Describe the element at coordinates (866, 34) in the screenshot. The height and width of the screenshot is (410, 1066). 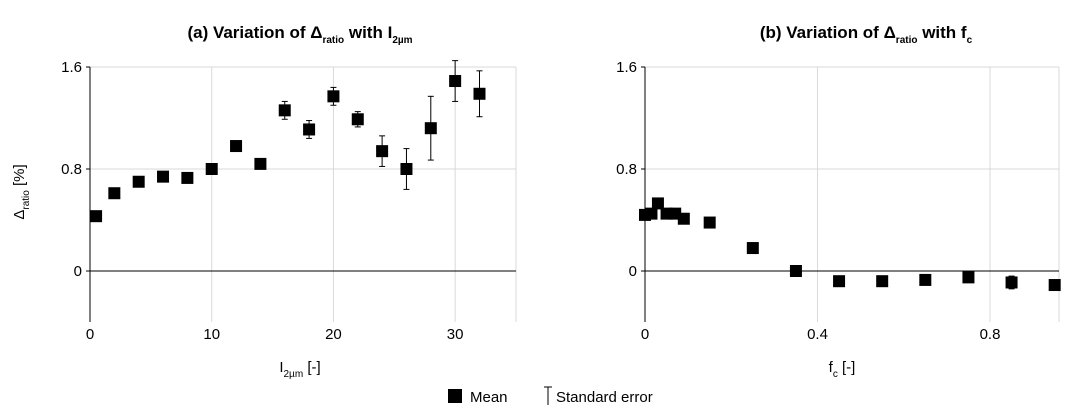
I see `chart-b-title: (b) Variation of Δratio with fc` at that location.